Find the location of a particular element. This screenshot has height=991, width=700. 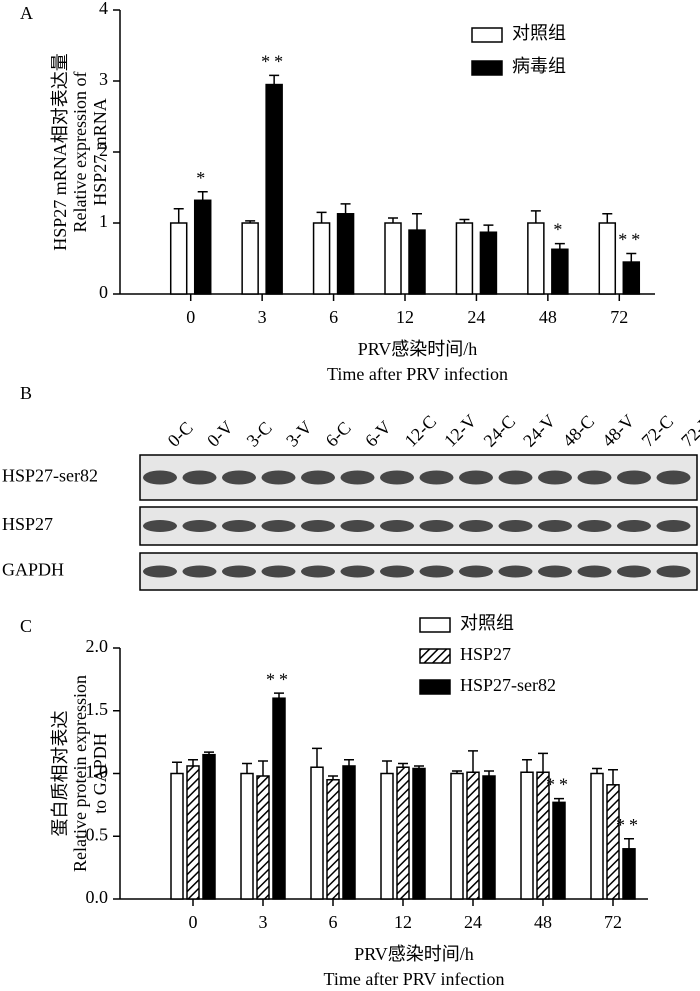

x-tick-label: 24 is located at coordinates (476, 317).